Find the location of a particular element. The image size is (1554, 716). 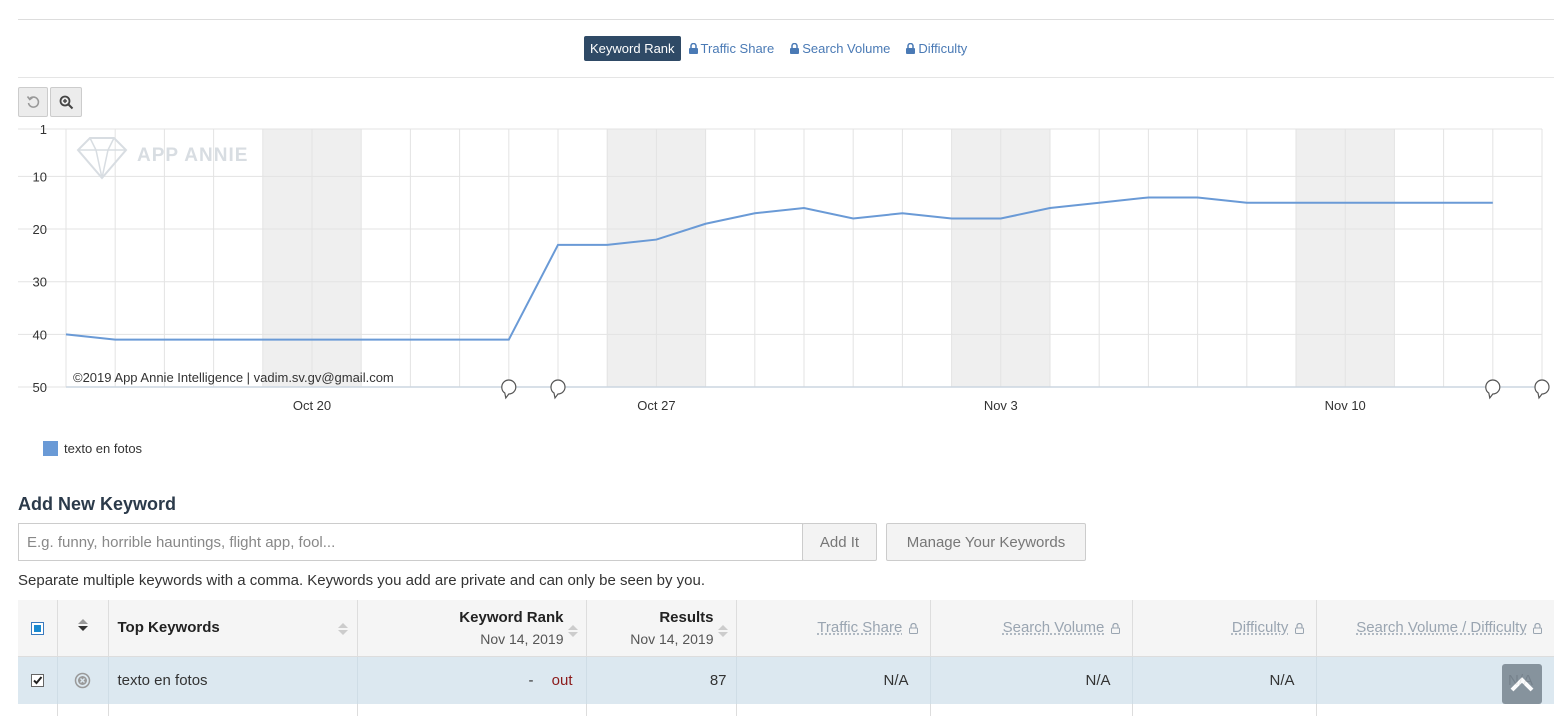

header-difficulty-label: Difficulty is located at coordinates (1260, 628).